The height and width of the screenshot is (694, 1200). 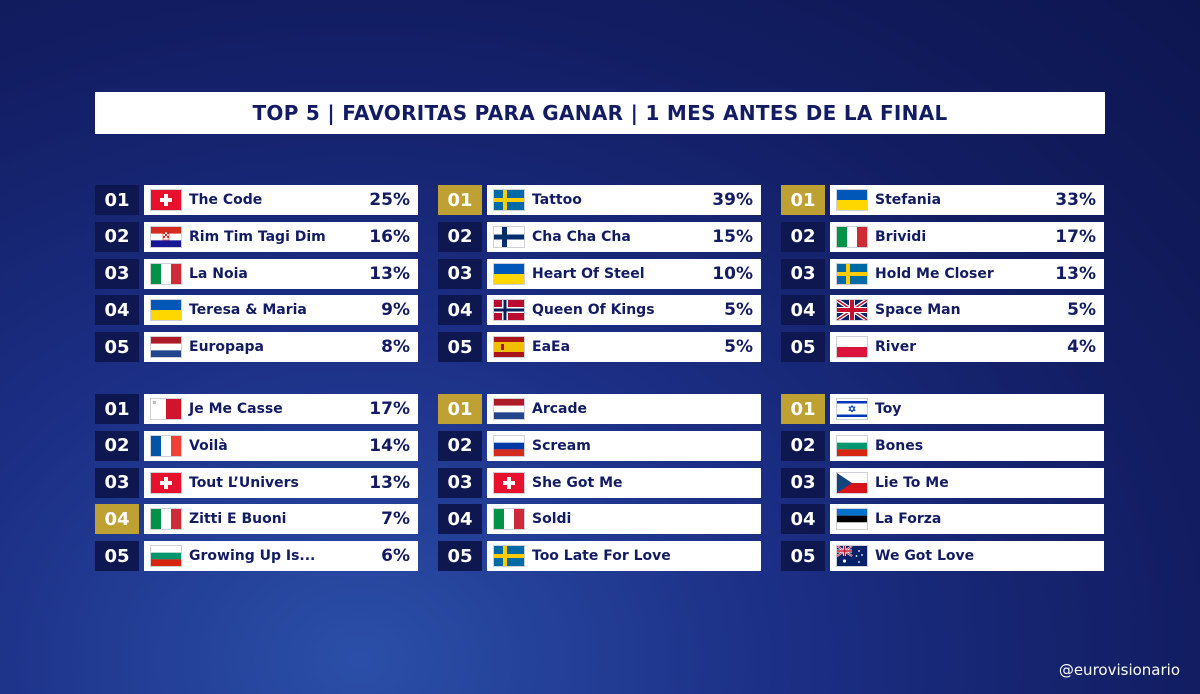 What do you see at coordinates (509, 236) in the screenshot?
I see `finland-flag-icon` at bounding box center [509, 236].